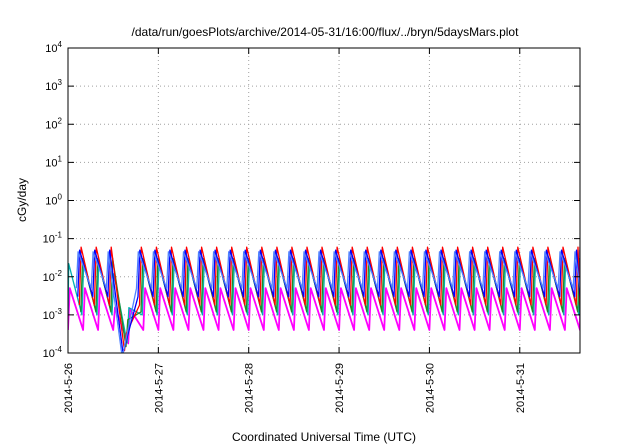  I want to click on y-tick-label: 10⁰, so click(53, 200).